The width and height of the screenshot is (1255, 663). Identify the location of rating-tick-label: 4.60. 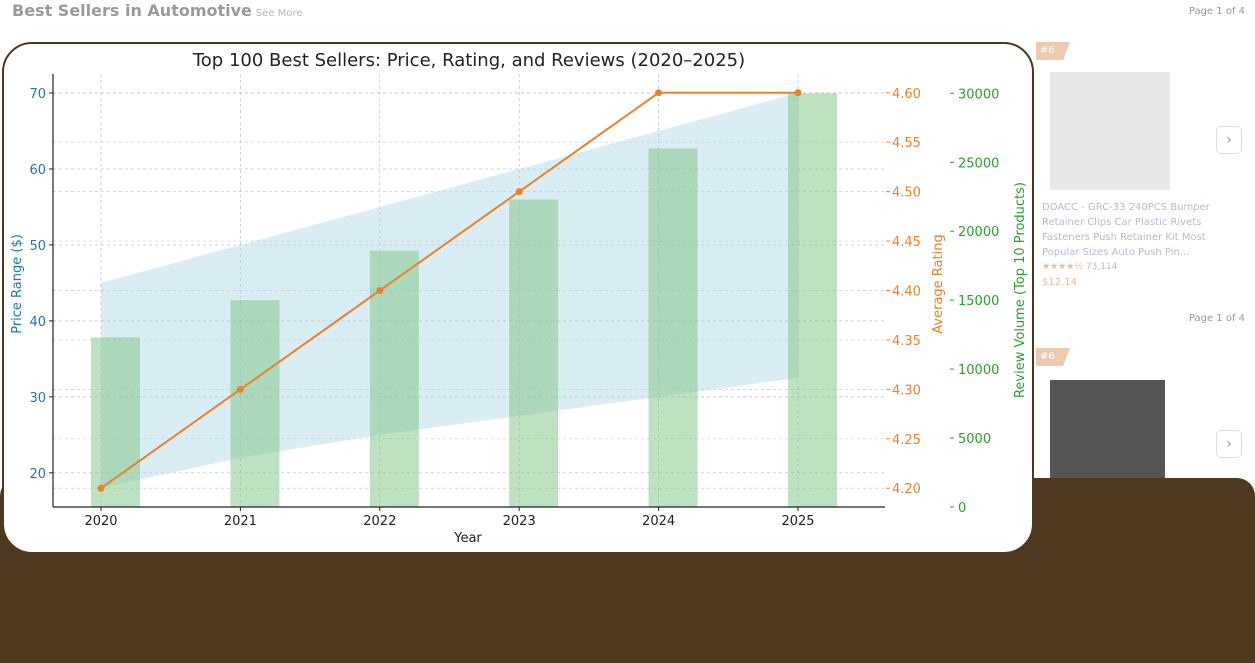
(906, 94).